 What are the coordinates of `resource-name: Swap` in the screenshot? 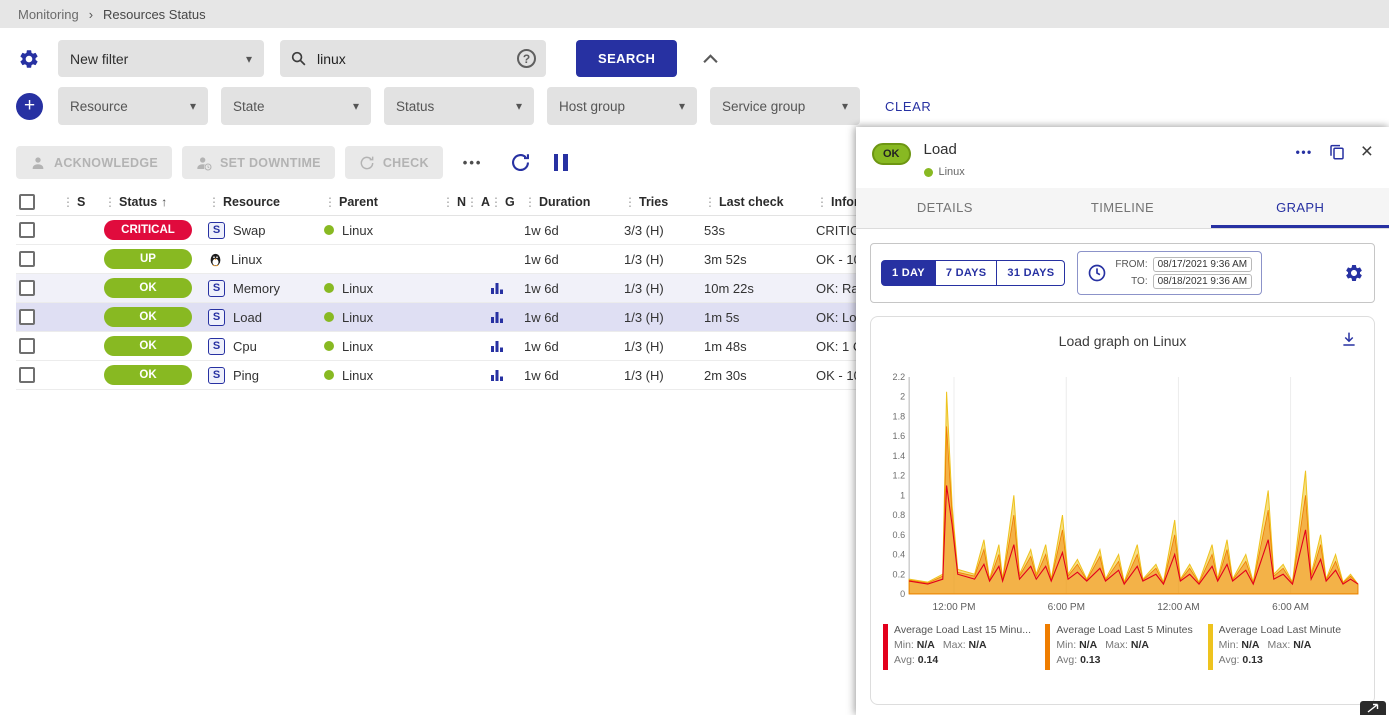 It's located at (249, 230).